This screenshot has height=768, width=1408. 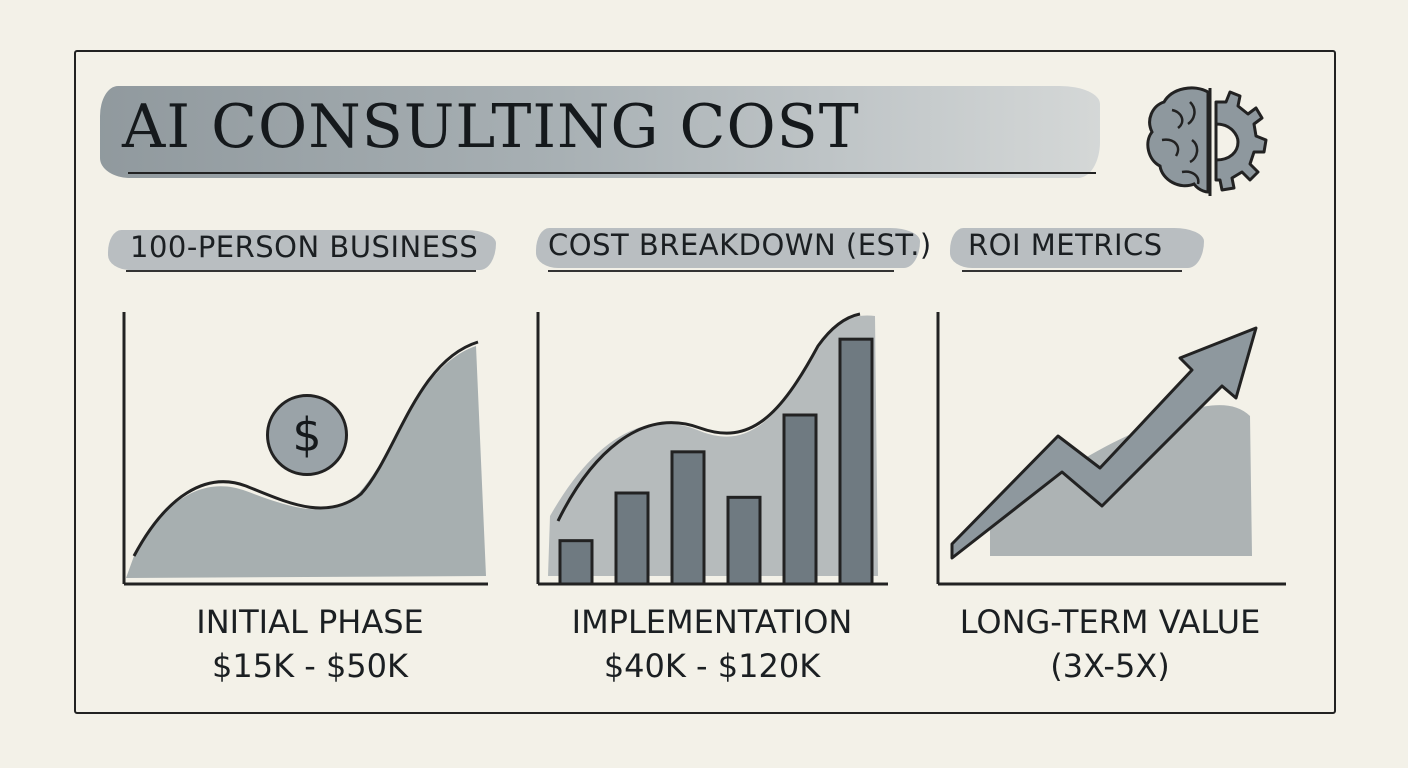 I want to click on initial-phase-chart, so click(x=305, y=449).